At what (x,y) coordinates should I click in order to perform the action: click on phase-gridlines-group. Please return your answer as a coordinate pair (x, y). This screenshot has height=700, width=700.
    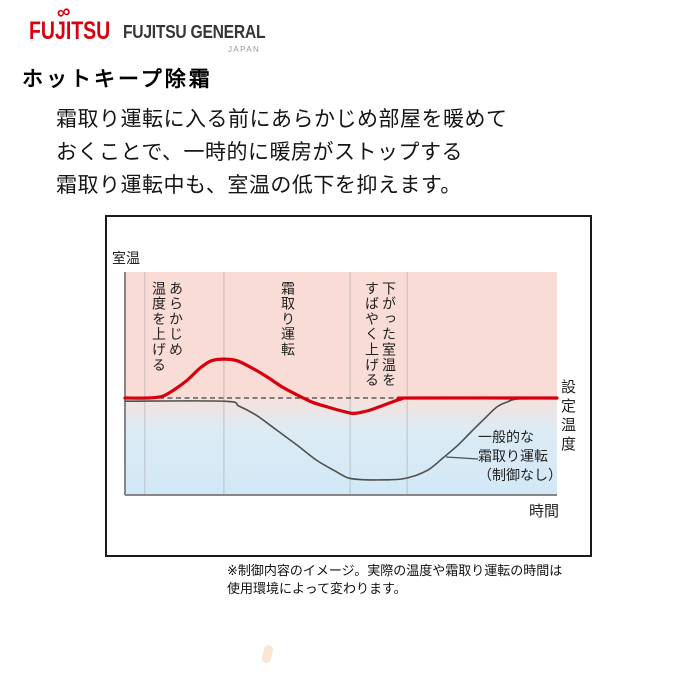
    Looking at the image, I should click on (276, 383).